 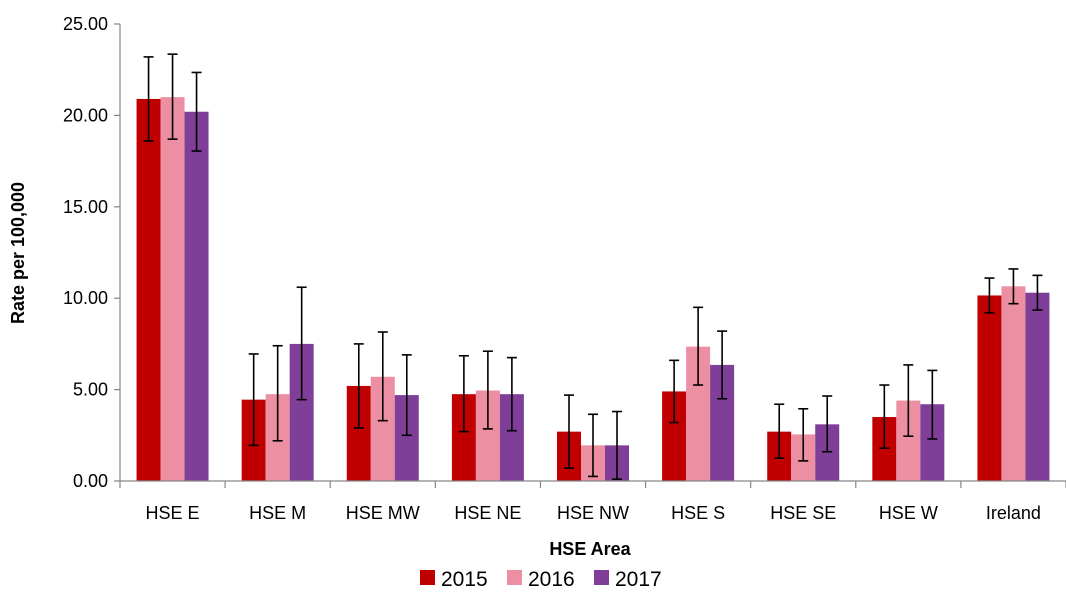 I want to click on y-tick-label: 5.00, so click(x=90, y=390).